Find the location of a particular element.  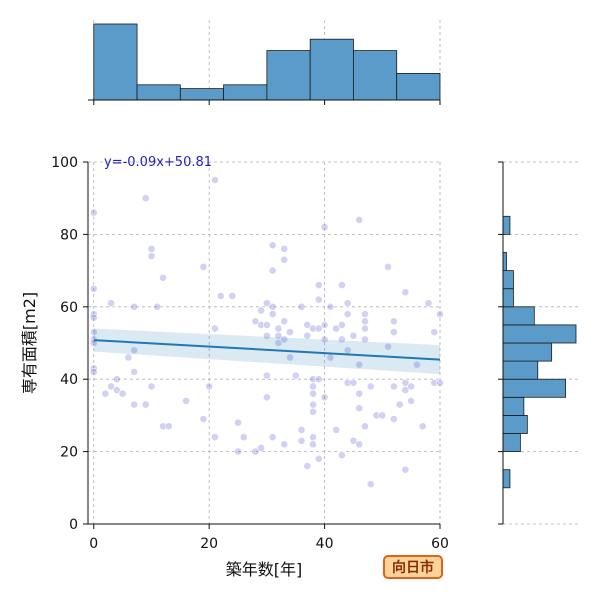

x-tick-label: 60 is located at coordinates (440, 544).